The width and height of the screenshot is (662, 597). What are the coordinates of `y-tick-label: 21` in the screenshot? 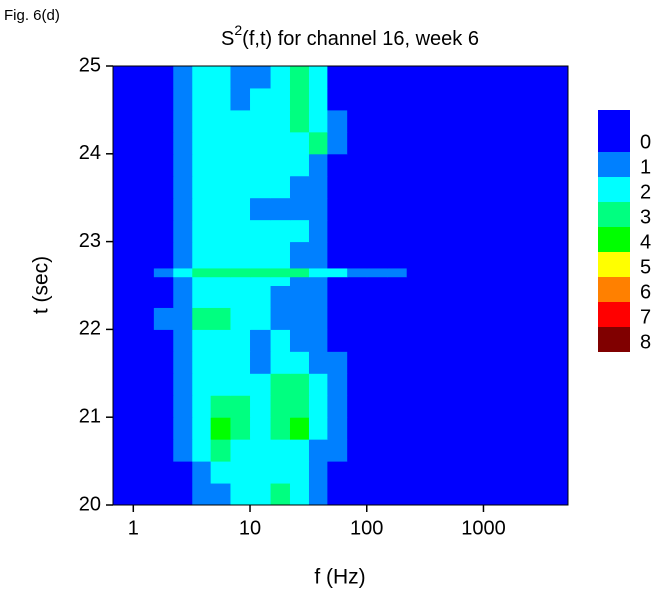 It's located at (90, 416).